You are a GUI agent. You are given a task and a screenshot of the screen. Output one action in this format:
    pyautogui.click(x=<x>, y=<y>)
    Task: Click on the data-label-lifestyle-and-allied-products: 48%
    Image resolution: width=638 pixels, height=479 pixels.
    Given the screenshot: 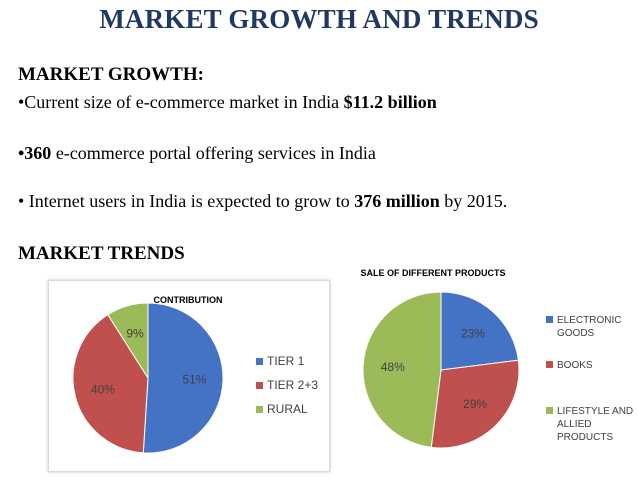 What is the action you would take?
    pyautogui.click(x=393, y=367)
    